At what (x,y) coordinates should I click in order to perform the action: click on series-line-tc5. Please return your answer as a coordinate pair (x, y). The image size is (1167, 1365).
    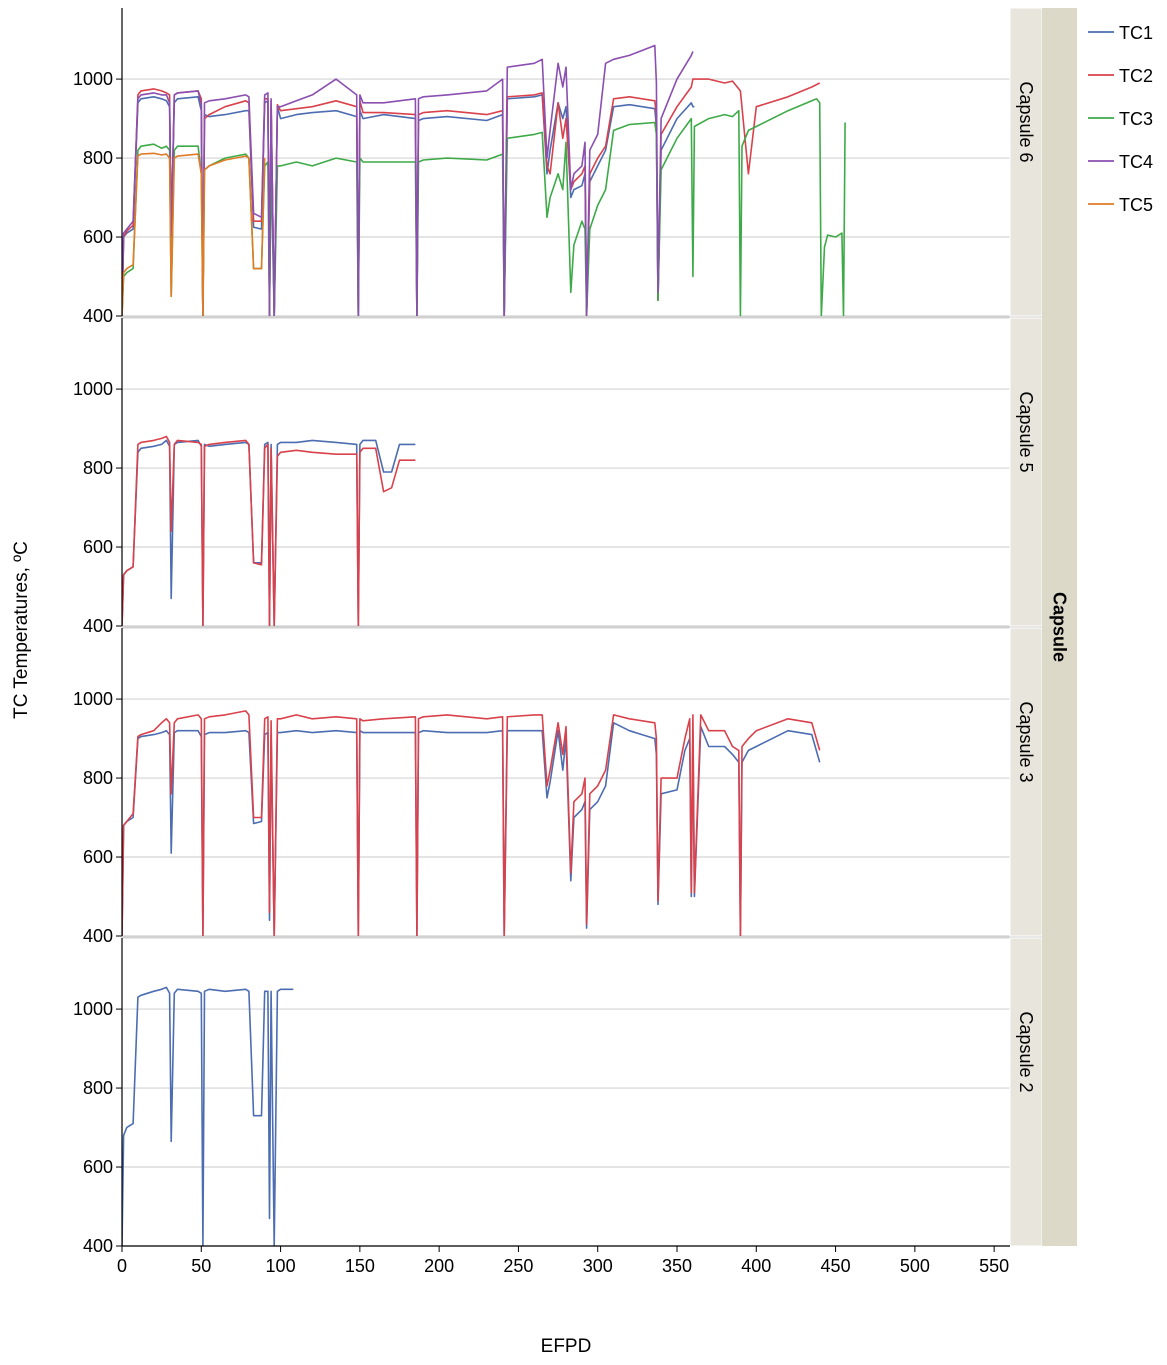
    Looking at the image, I should click on (194, 234).